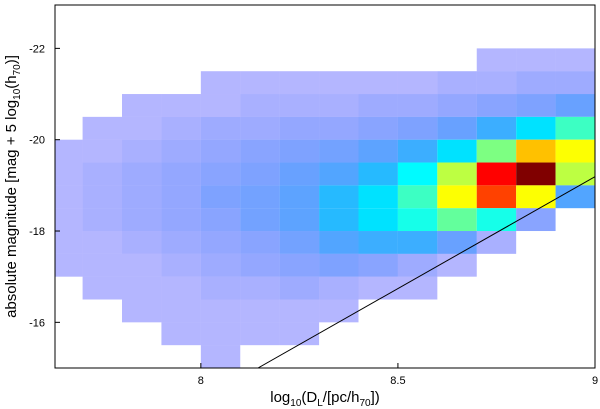 This screenshot has width=600, height=409. What do you see at coordinates (11, 59) in the screenshot?
I see `label-part: )]` at bounding box center [11, 59].